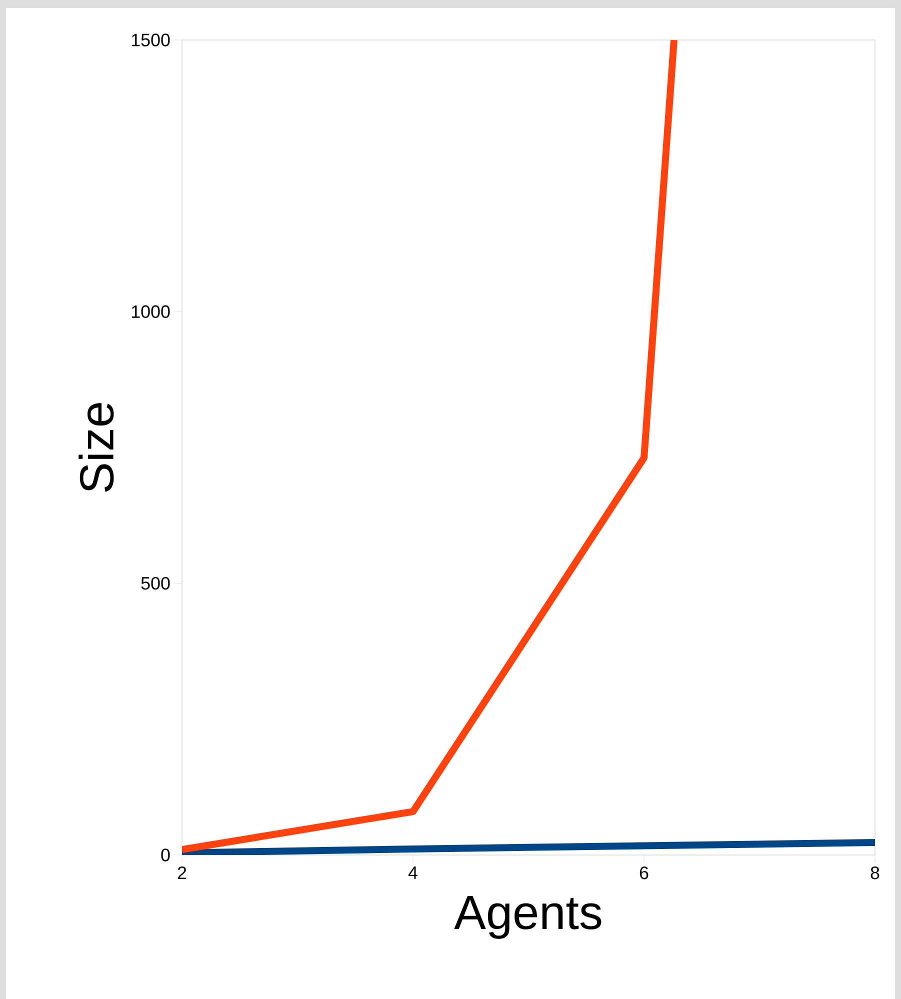 This screenshot has width=901, height=999. Describe the element at coordinates (182, 873) in the screenshot. I see `x-tick-label: 2` at that location.